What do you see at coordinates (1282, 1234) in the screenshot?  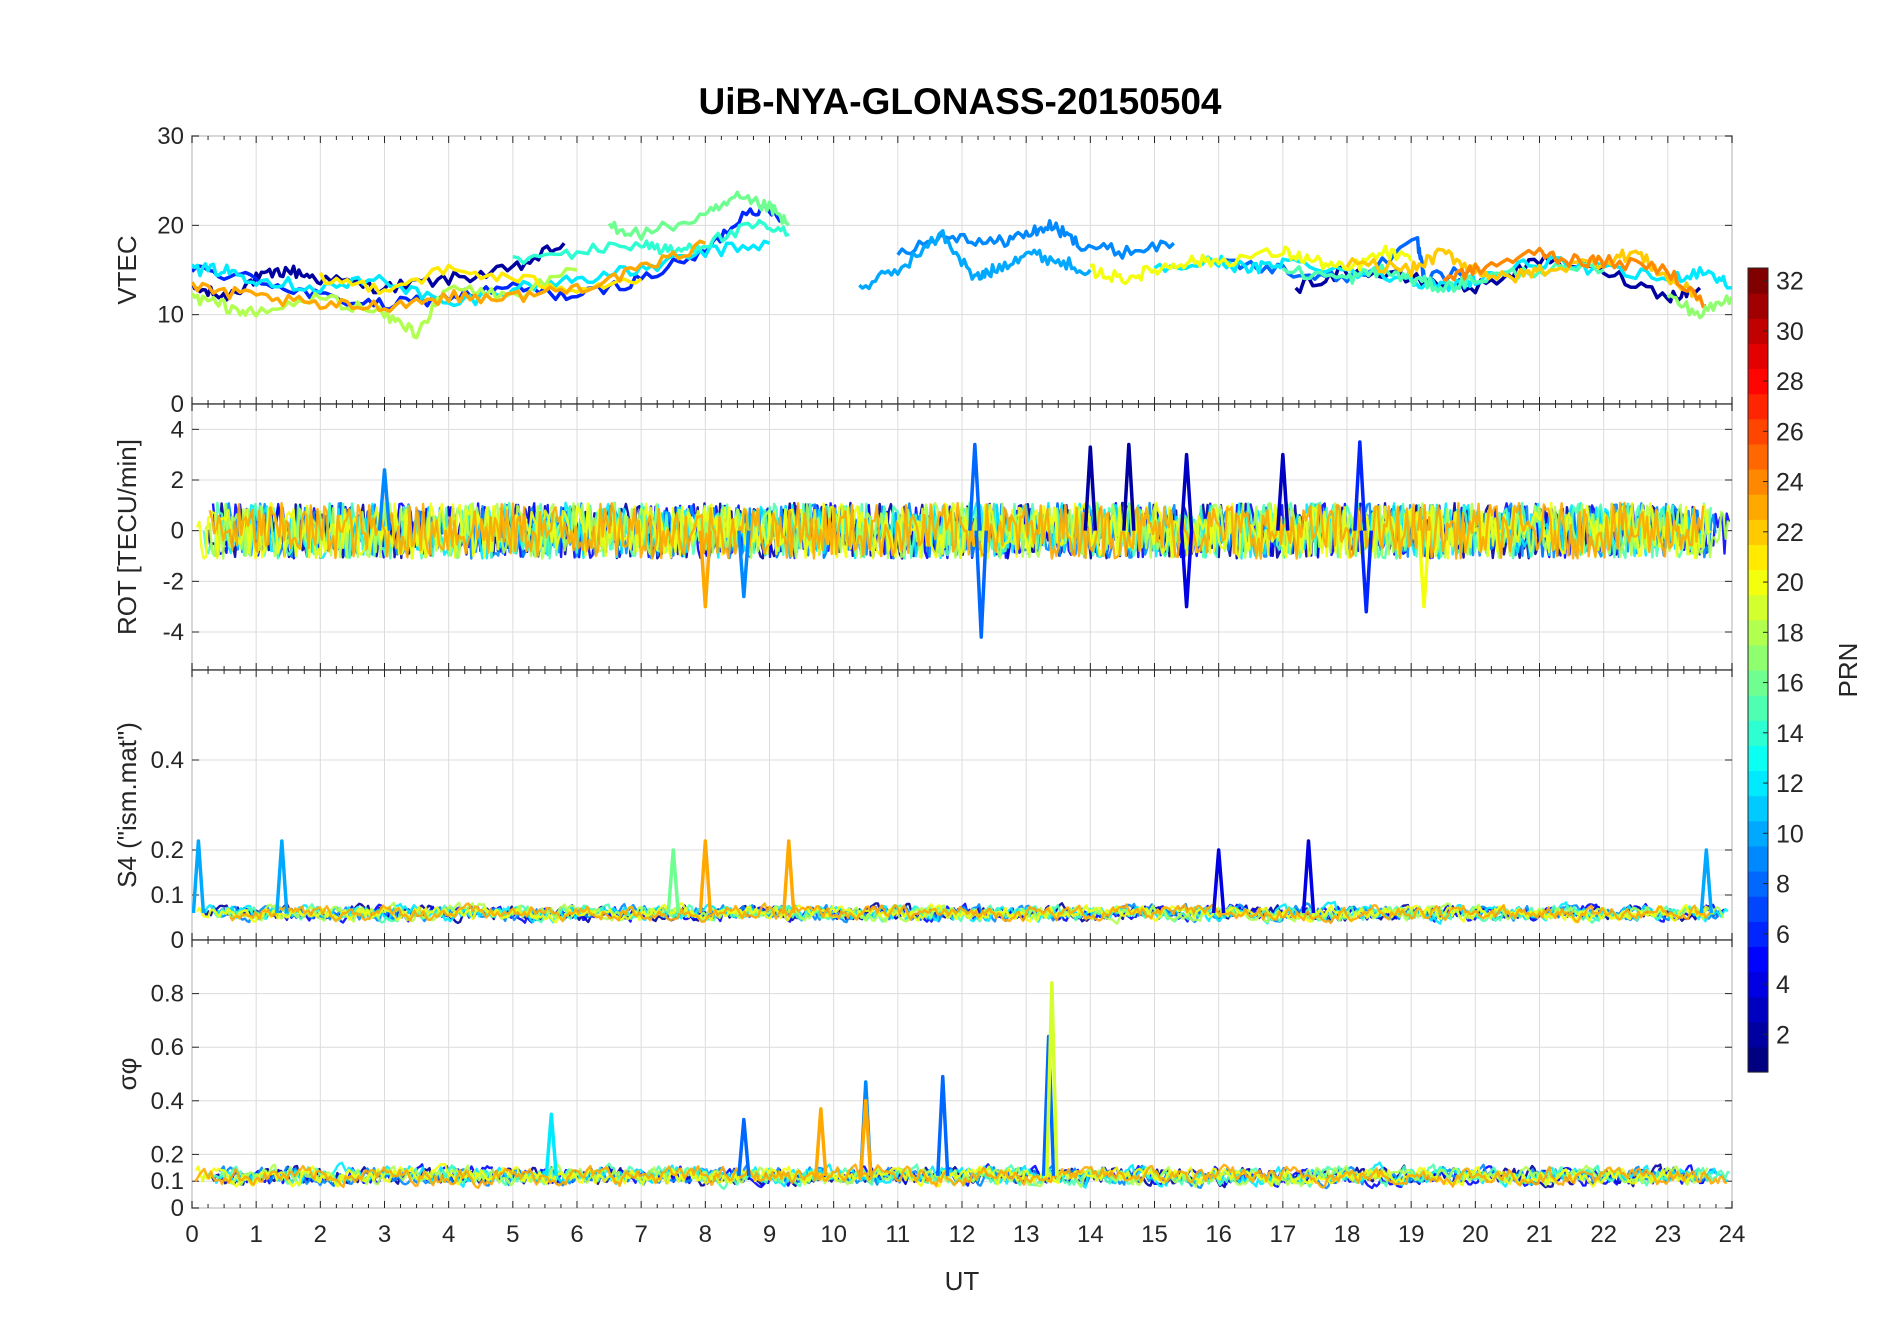 I see `x-tick-label: 17` at bounding box center [1282, 1234].